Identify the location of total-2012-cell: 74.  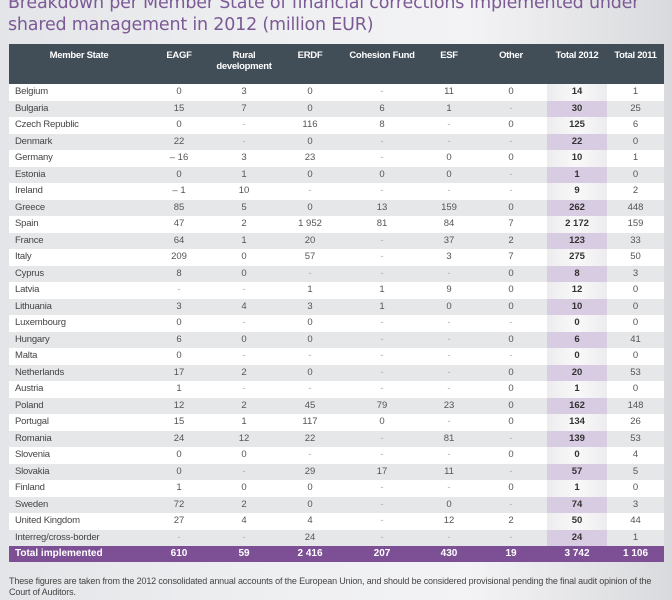
(577, 504).